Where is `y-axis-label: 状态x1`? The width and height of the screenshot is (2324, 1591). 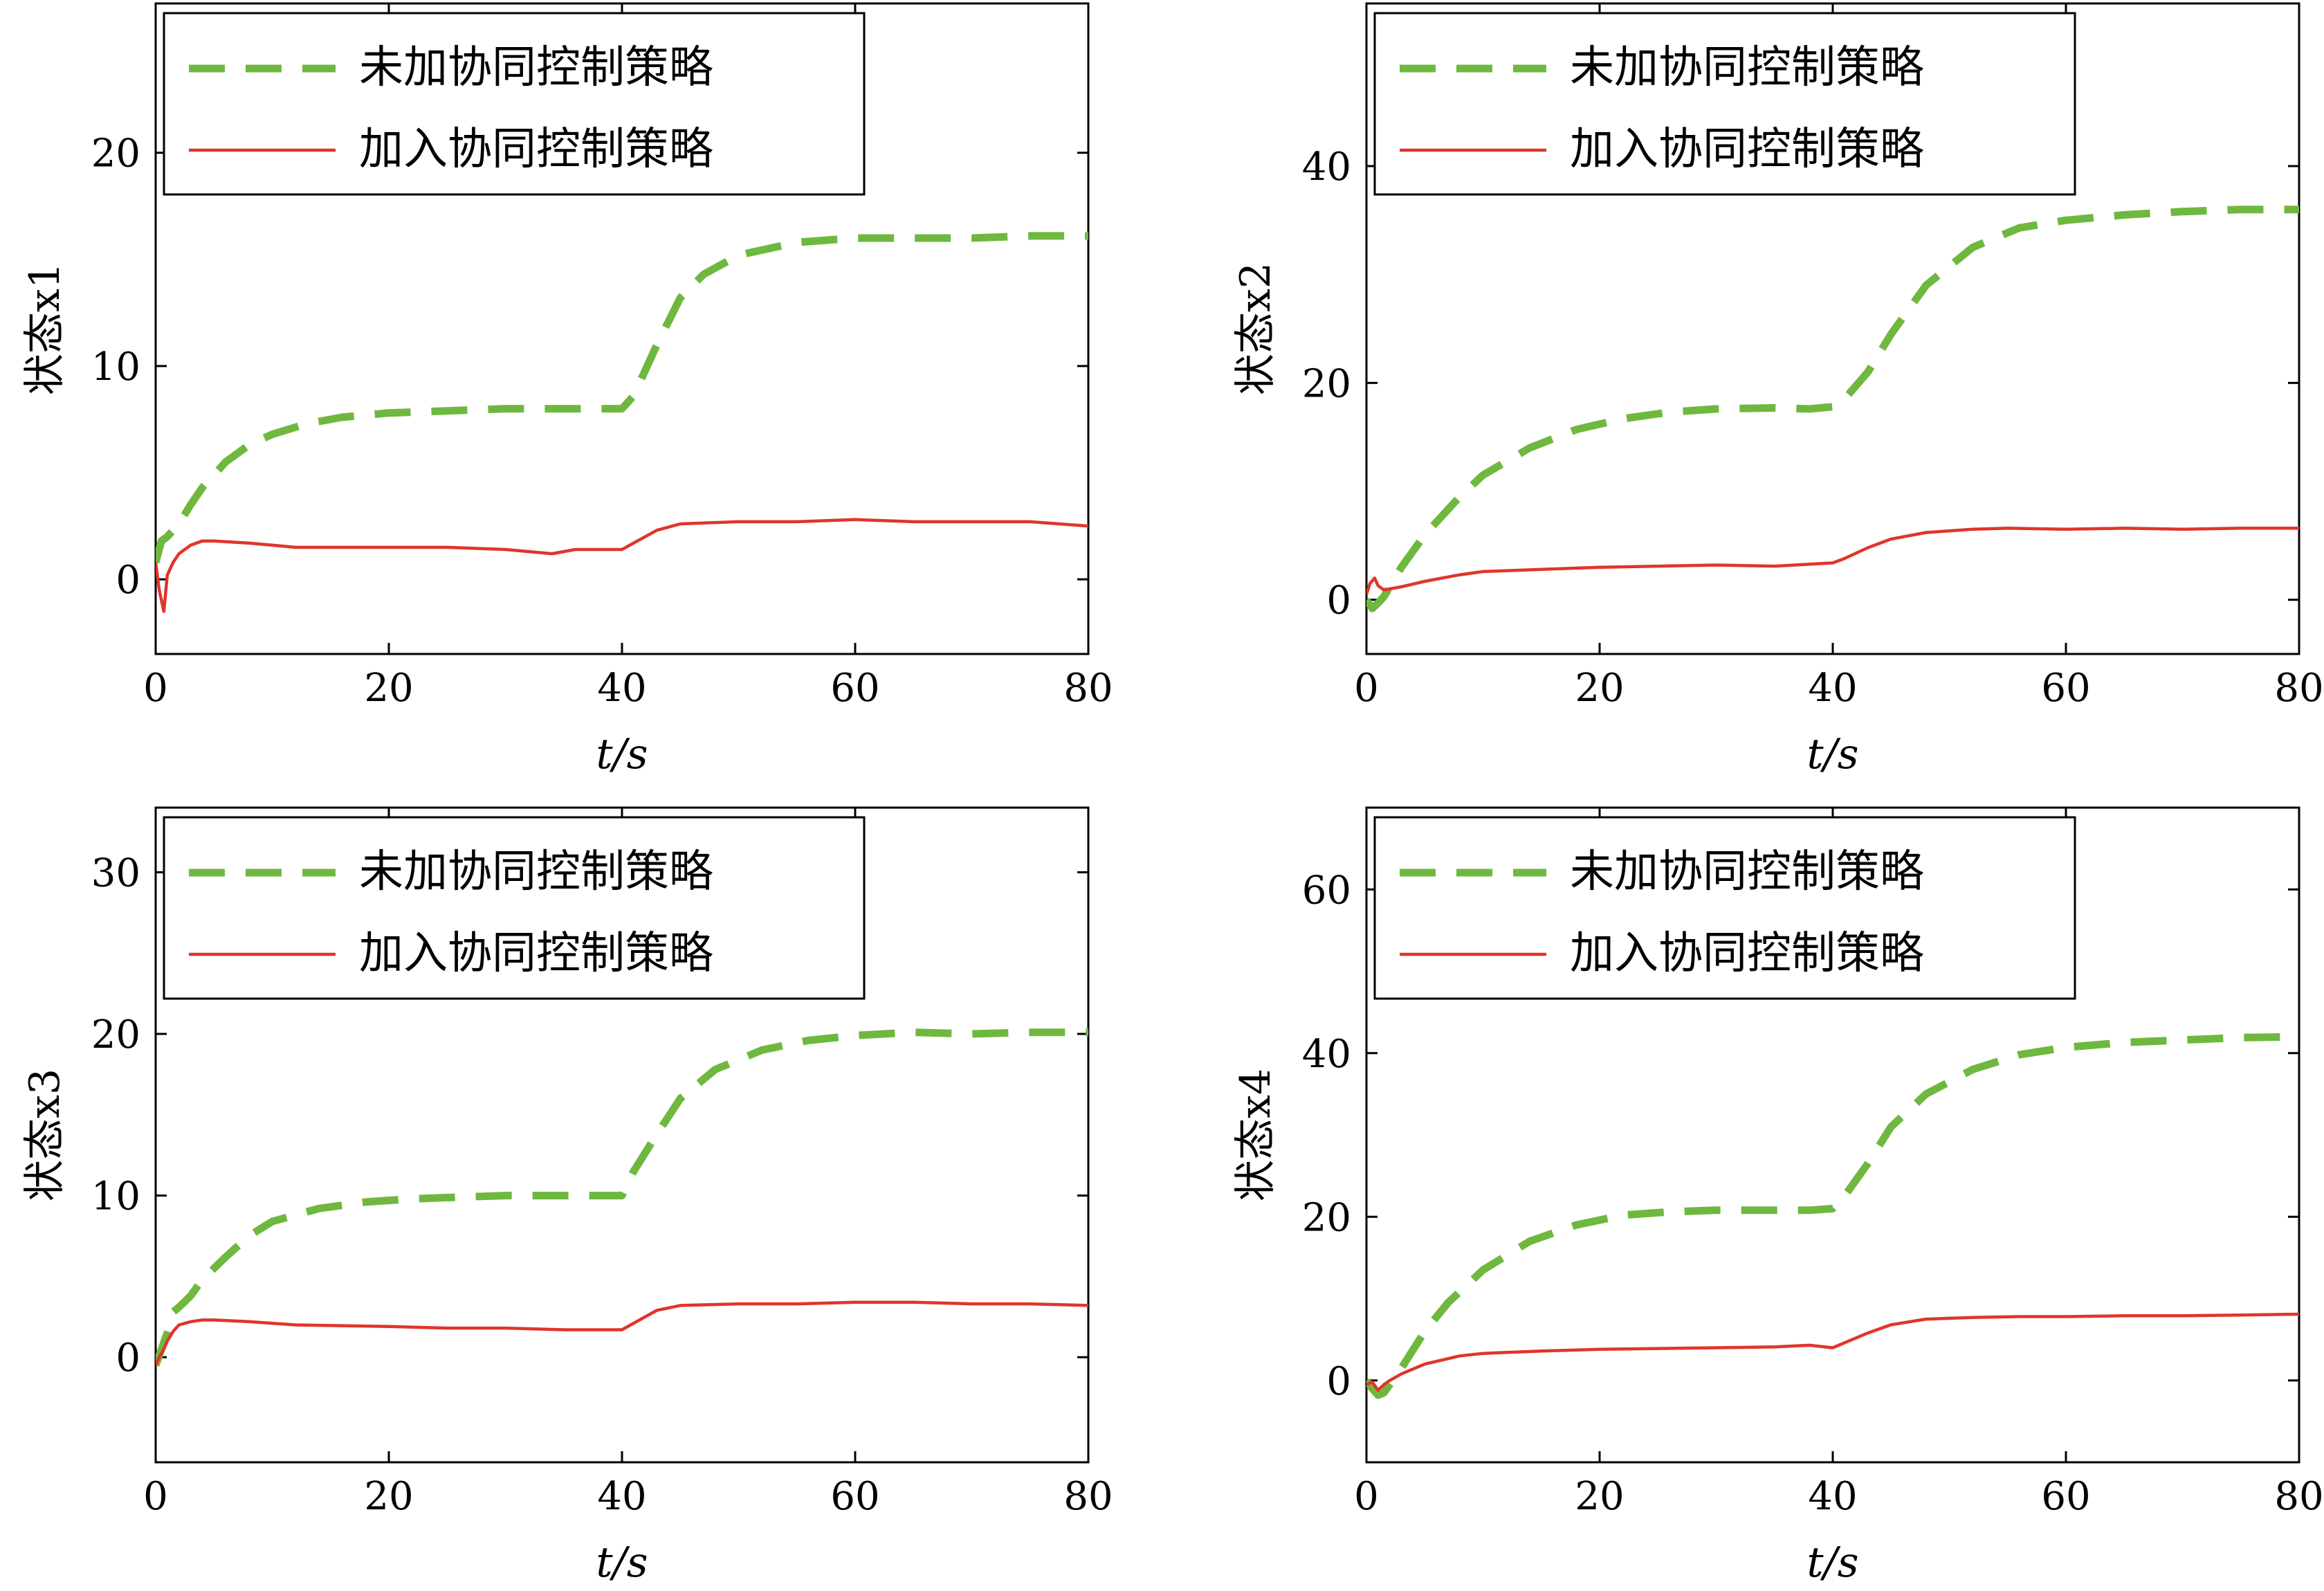
y-axis-label: 状态x1 is located at coordinates (45, 329).